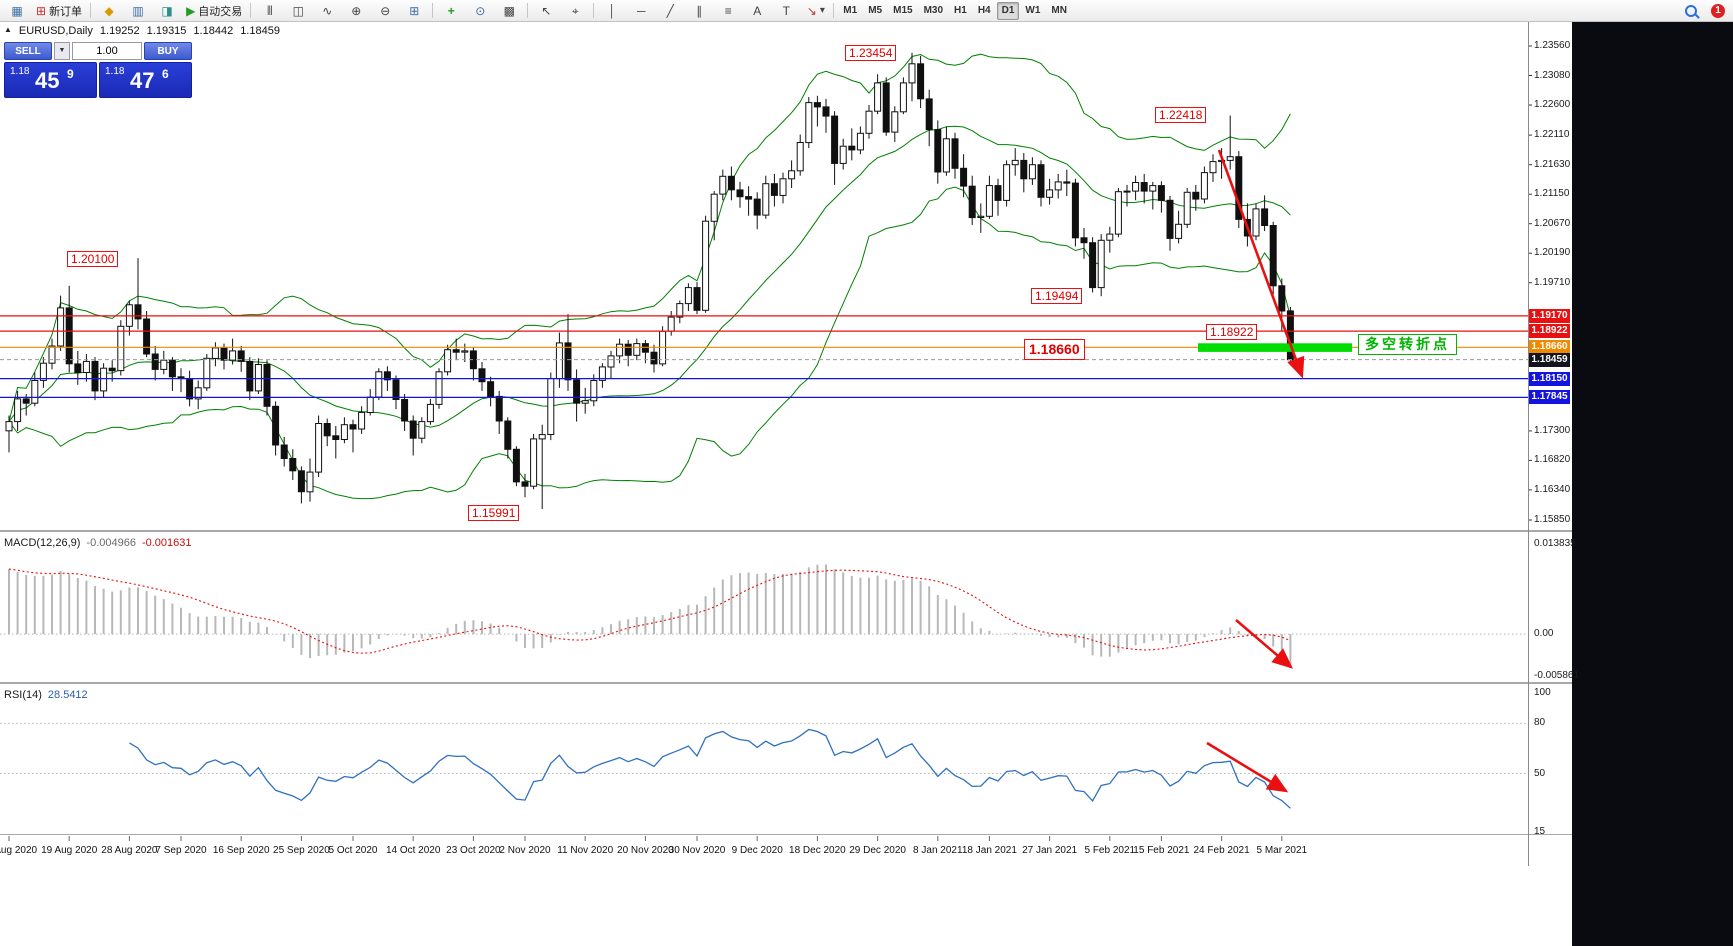  I want to click on support-zone-rect, so click(1275, 347).